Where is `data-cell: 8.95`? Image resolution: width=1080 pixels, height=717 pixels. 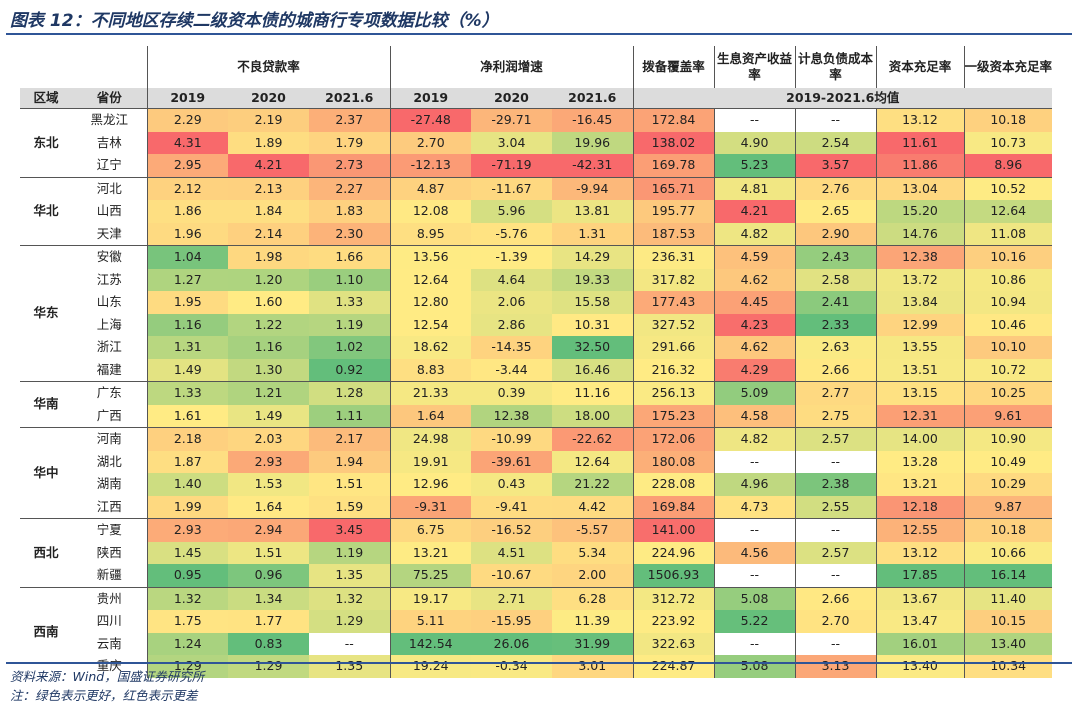
data-cell: 8.95 is located at coordinates (430, 234).